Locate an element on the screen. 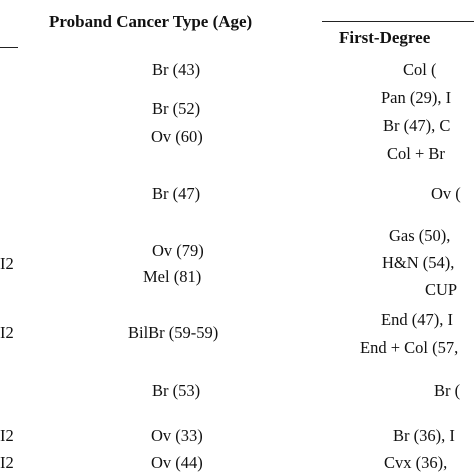  first-degree-cell: End + Col (57, is located at coordinates (409, 347).